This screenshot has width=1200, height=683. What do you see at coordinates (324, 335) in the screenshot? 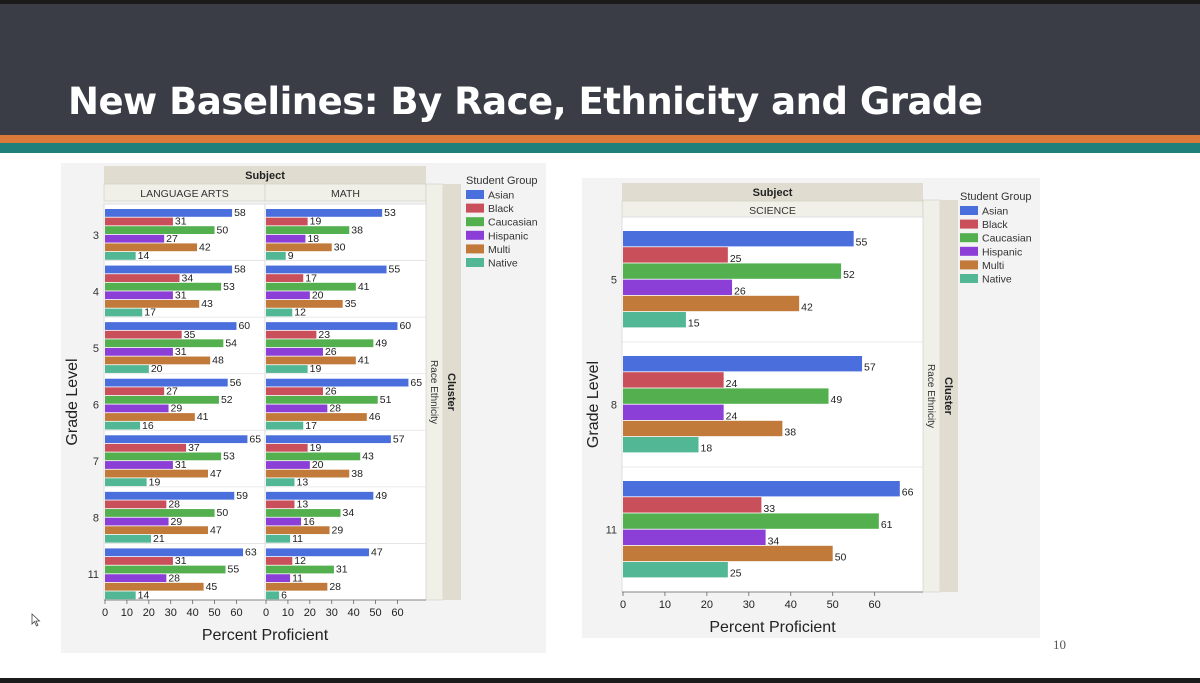
I see `bar-value-label: 23` at bounding box center [324, 335].